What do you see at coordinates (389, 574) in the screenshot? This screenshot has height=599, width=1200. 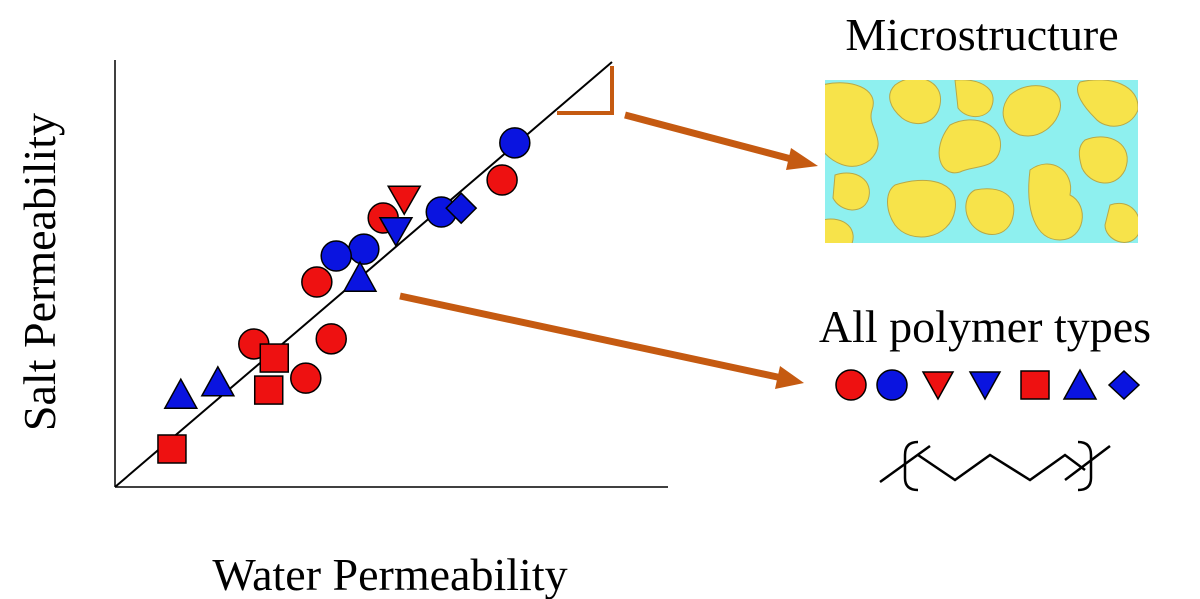 I see `x-axis-label: Water Permeability` at bounding box center [389, 574].